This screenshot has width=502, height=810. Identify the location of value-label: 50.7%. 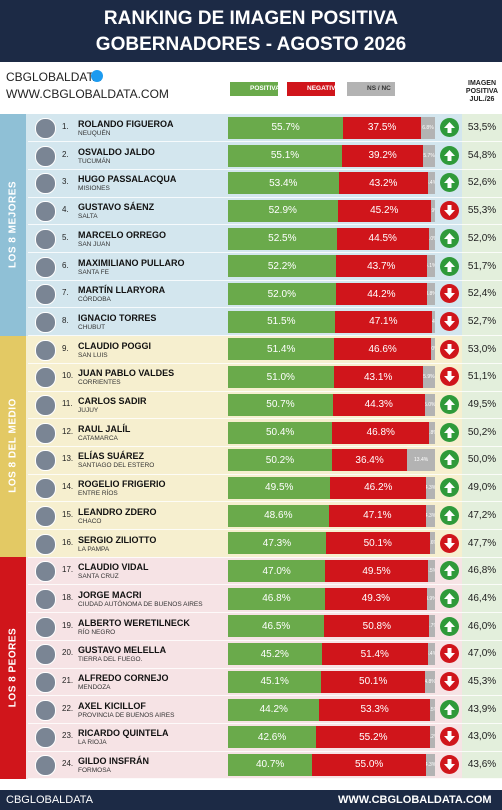
(280, 405).